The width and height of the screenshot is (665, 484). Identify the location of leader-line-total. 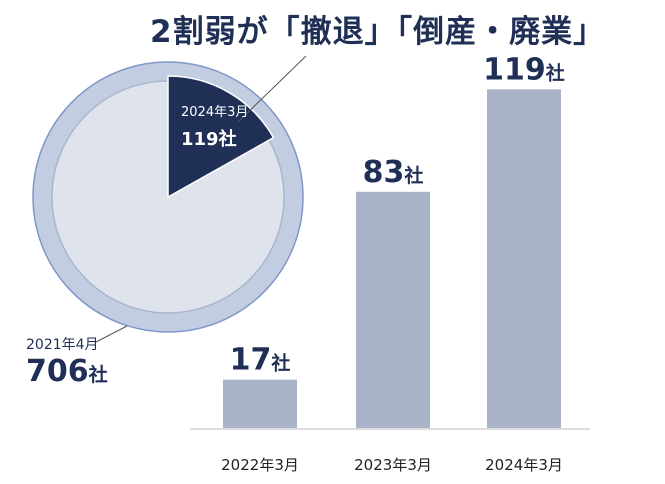
(111, 334).